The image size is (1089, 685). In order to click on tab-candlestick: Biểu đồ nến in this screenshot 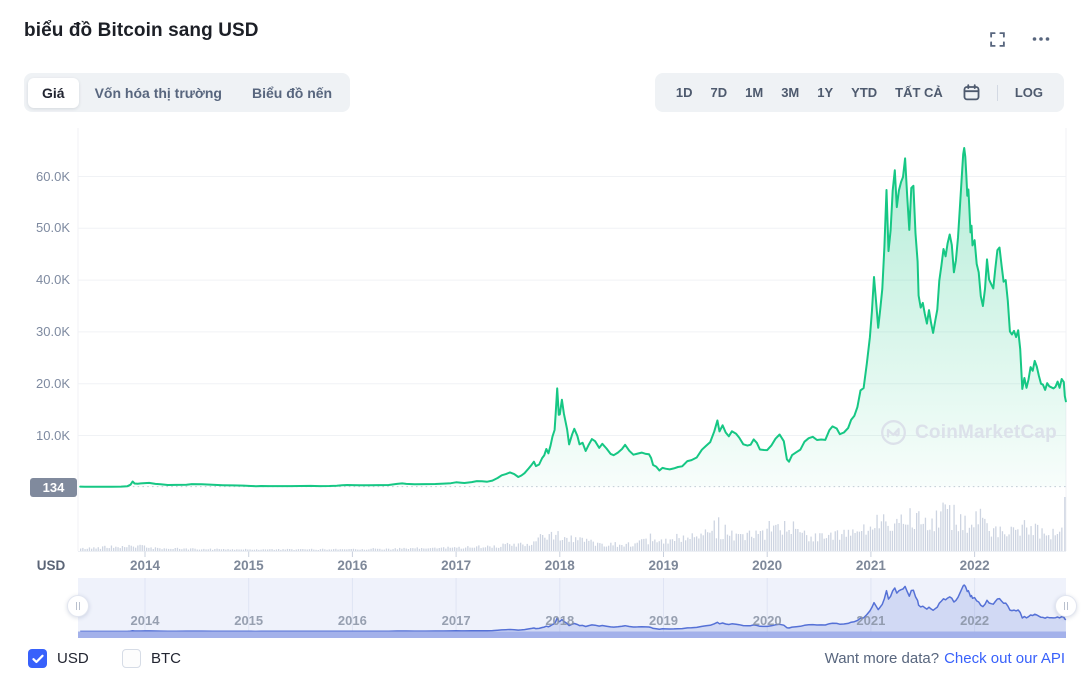, I will do `click(292, 93)`.